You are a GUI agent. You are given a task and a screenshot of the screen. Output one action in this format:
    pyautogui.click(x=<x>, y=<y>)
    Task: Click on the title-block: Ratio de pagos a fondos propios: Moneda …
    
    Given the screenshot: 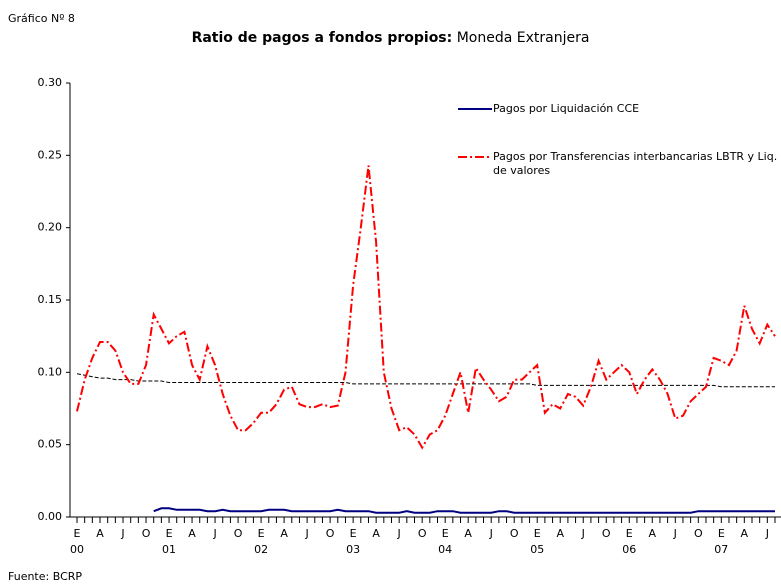 What is the action you would take?
    pyautogui.click(x=390, y=38)
    